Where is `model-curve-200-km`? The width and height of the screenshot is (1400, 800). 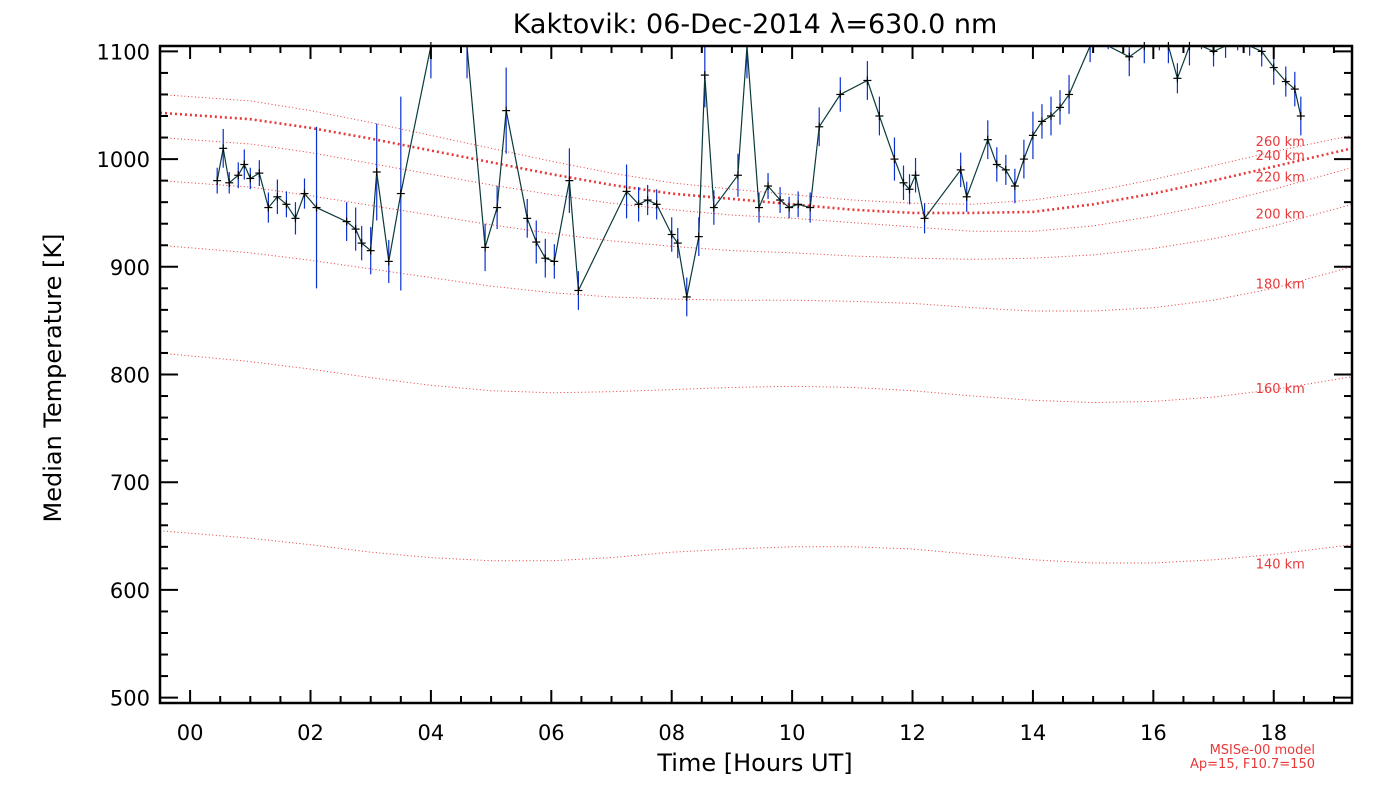 model-curve-200-km is located at coordinates (756, 220).